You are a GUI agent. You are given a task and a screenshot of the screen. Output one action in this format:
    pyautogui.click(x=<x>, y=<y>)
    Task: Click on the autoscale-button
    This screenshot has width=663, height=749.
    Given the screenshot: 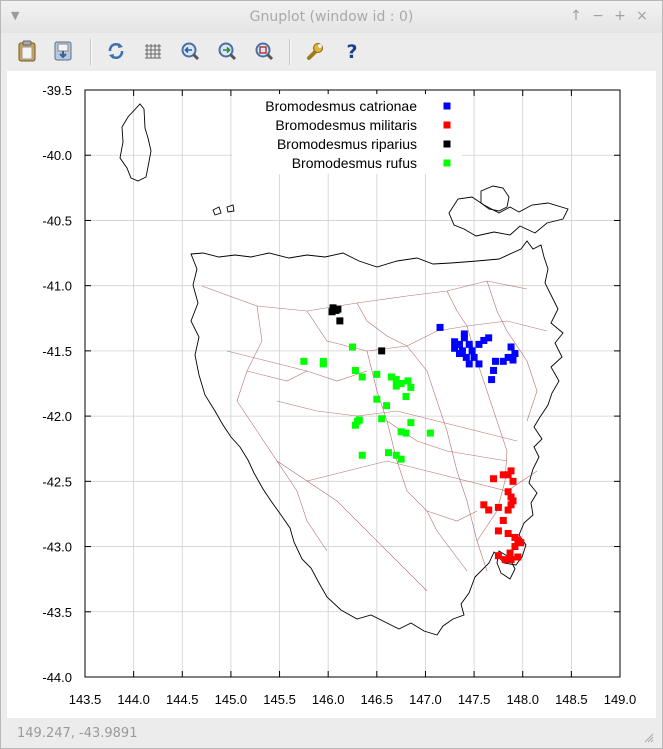 What is the action you would take?
    pyautogui.click(x=264, y=51)
    